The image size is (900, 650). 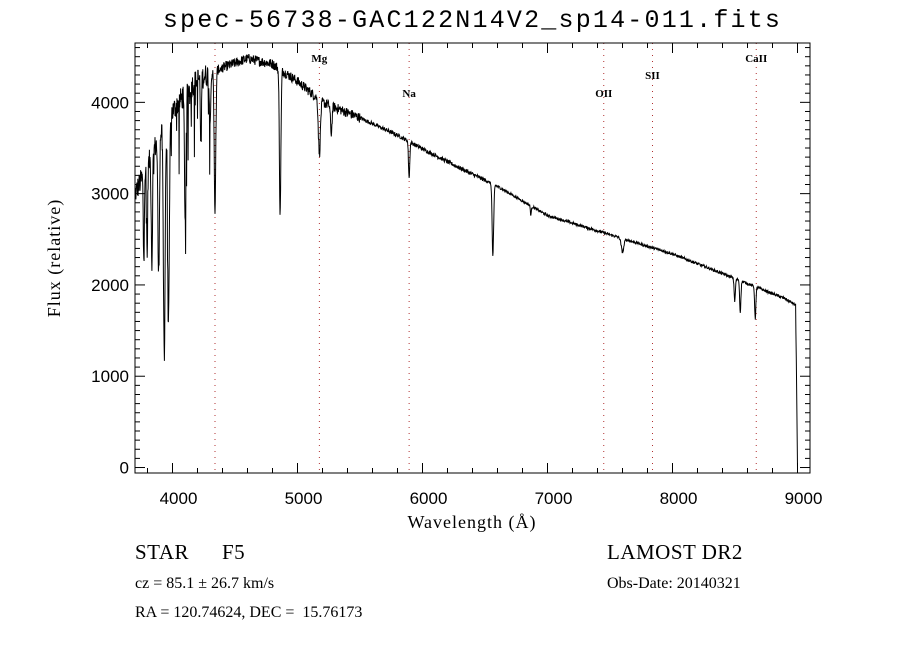 I want to click on line-marker-label: Mg, so click(x=319, y=59).